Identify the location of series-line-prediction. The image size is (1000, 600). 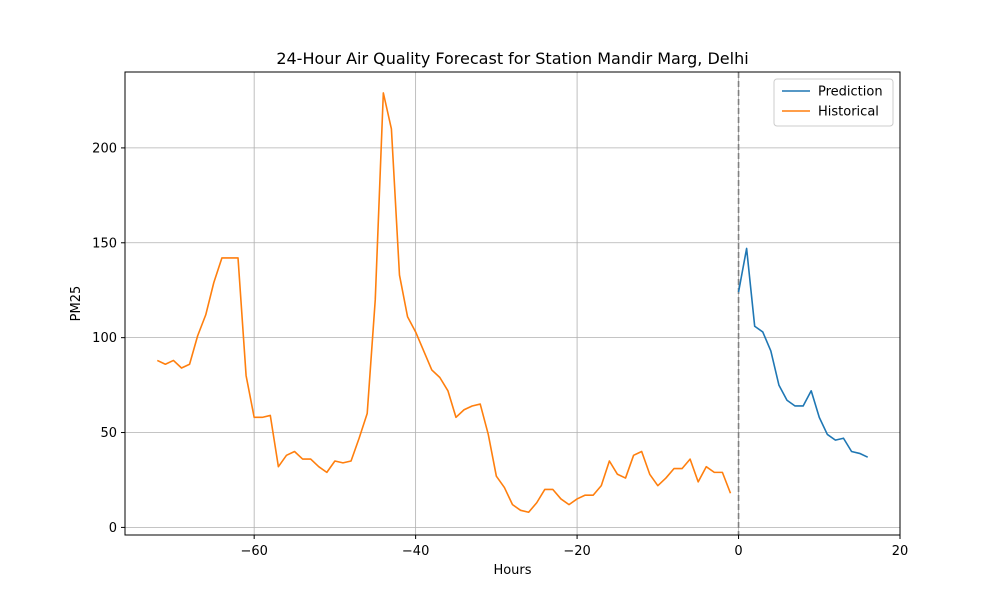
(803, 352).